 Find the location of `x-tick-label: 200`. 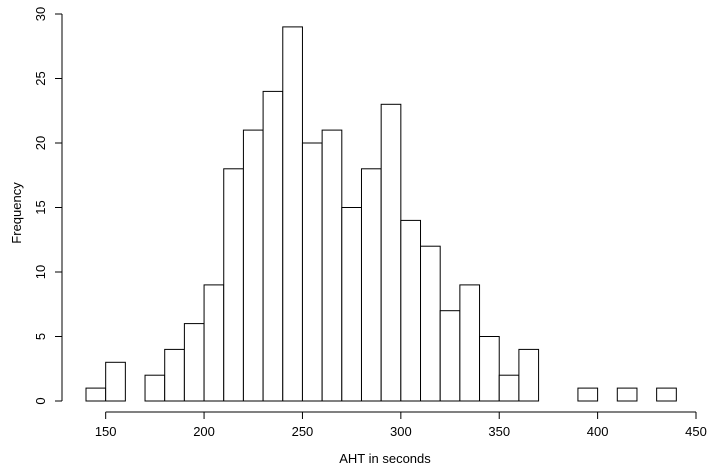

x-tick-label: 200 is located at coordinates (204, 431).